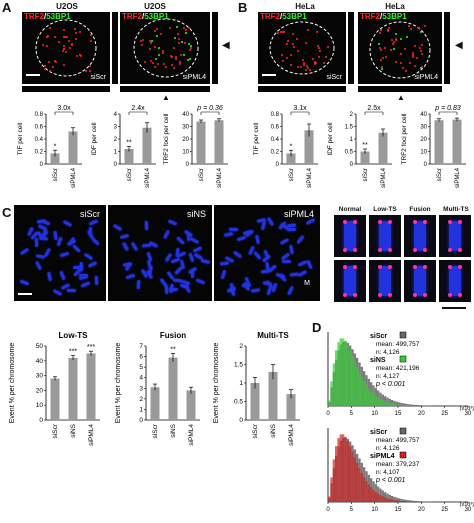  Describe the element at coordinates (401, 97) in the screenshot. I see `arrow-up-icon: ▲` at that location.